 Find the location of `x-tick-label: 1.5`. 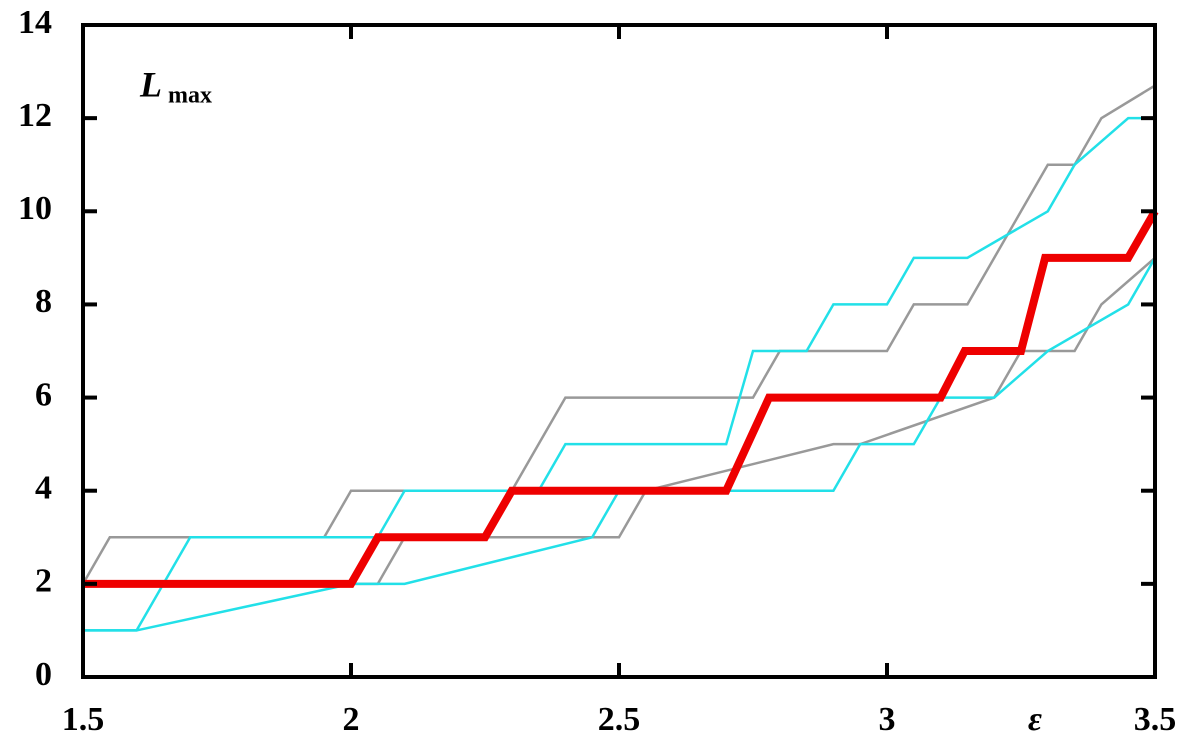

x-tick-label: 1.5 is located at coordinates (83, 719).